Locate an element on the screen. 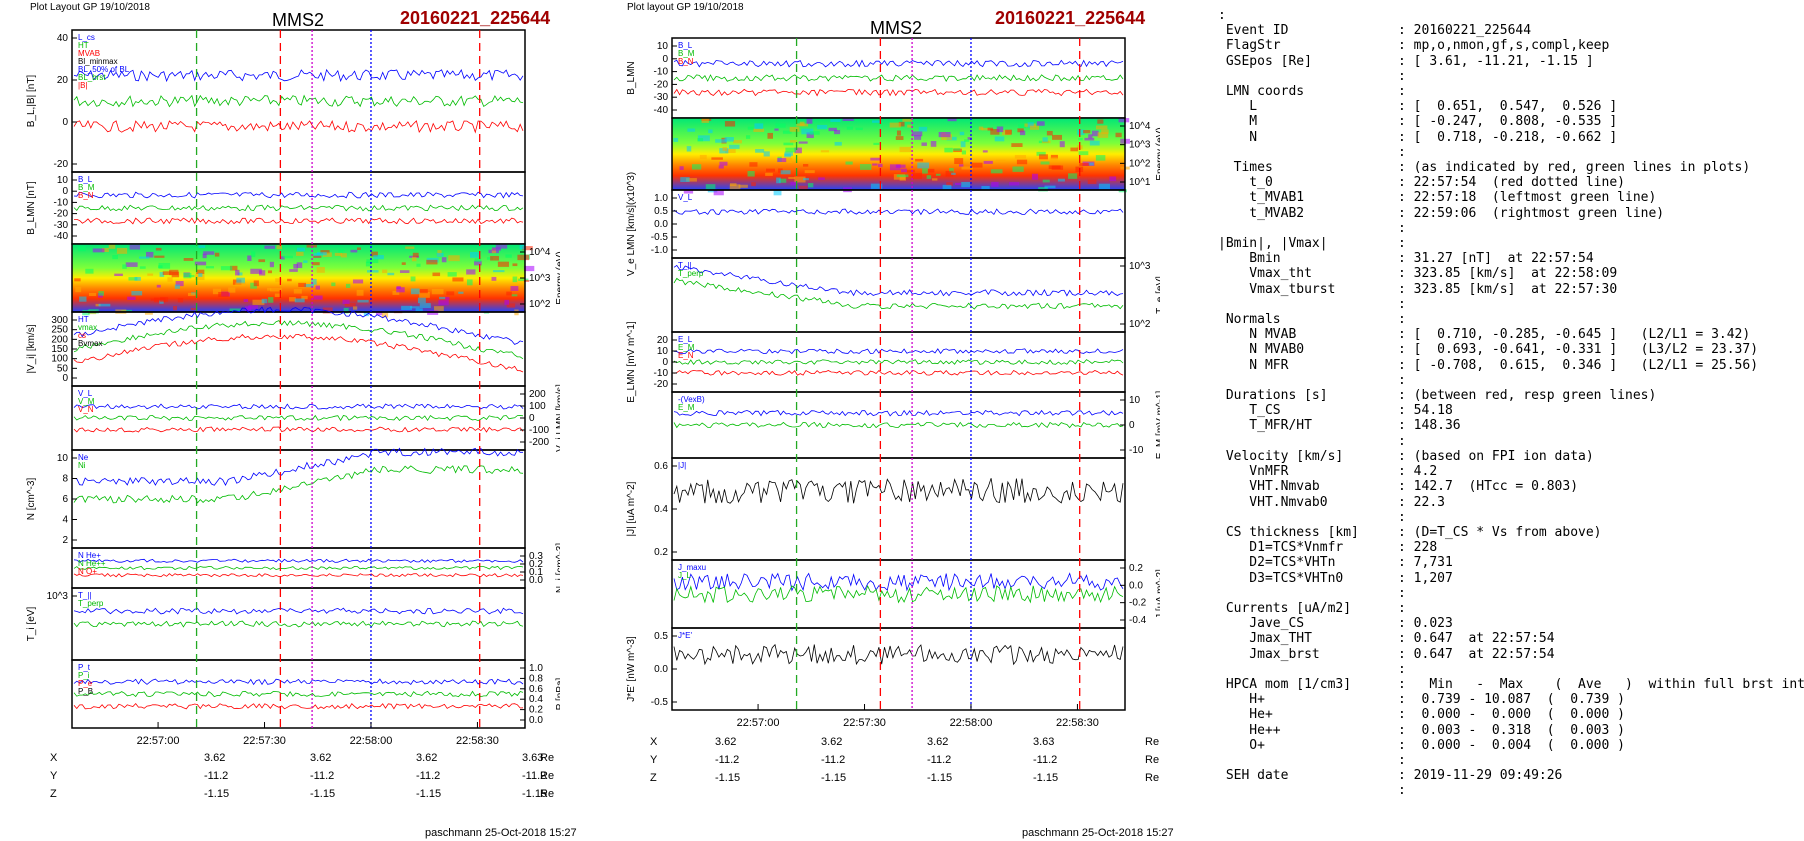 This screenshot has width=1804, height=841. summary-line: D1=TCS*Vnmfr : 228 is located at coordinates (1328, 548).